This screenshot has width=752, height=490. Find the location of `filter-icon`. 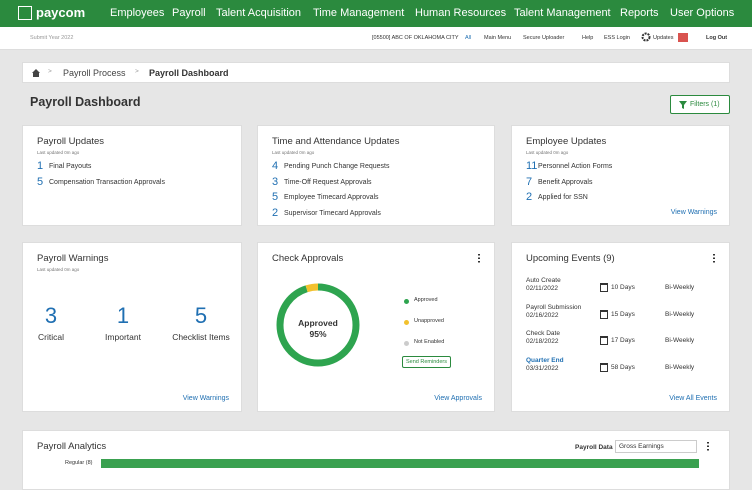

filter-icon is located at coordinates (683, 105).